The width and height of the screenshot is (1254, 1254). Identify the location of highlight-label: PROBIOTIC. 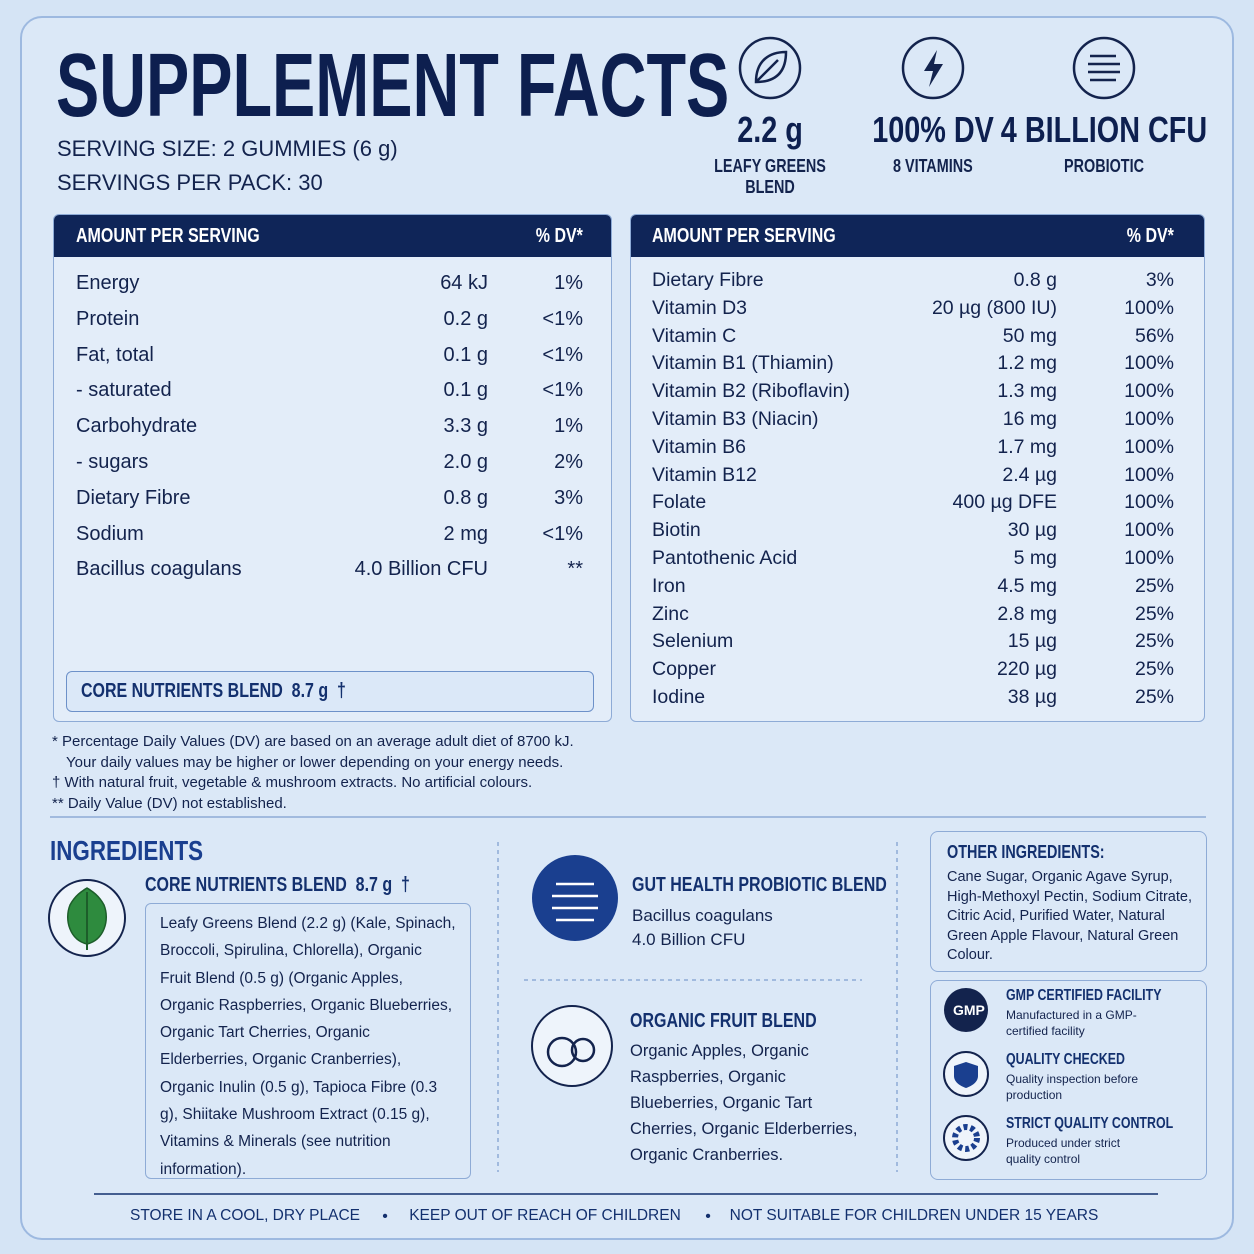
(1104, 166).